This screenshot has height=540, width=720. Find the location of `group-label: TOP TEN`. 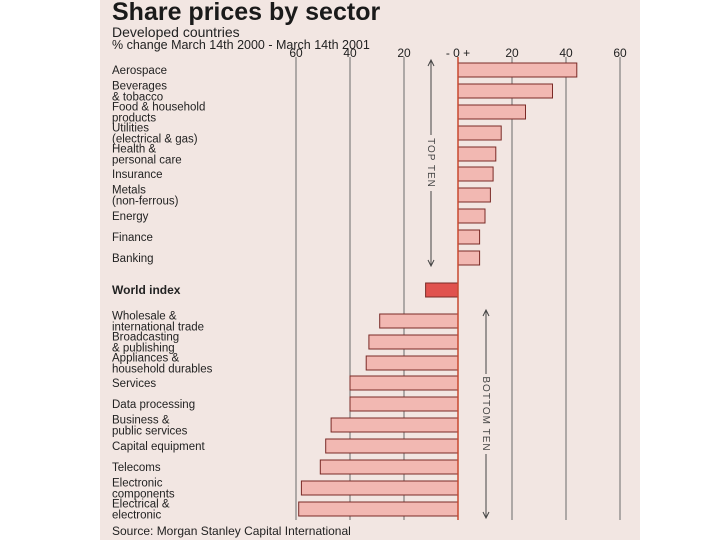

group-label: TOP TEN is located at coordinates (430, 163).